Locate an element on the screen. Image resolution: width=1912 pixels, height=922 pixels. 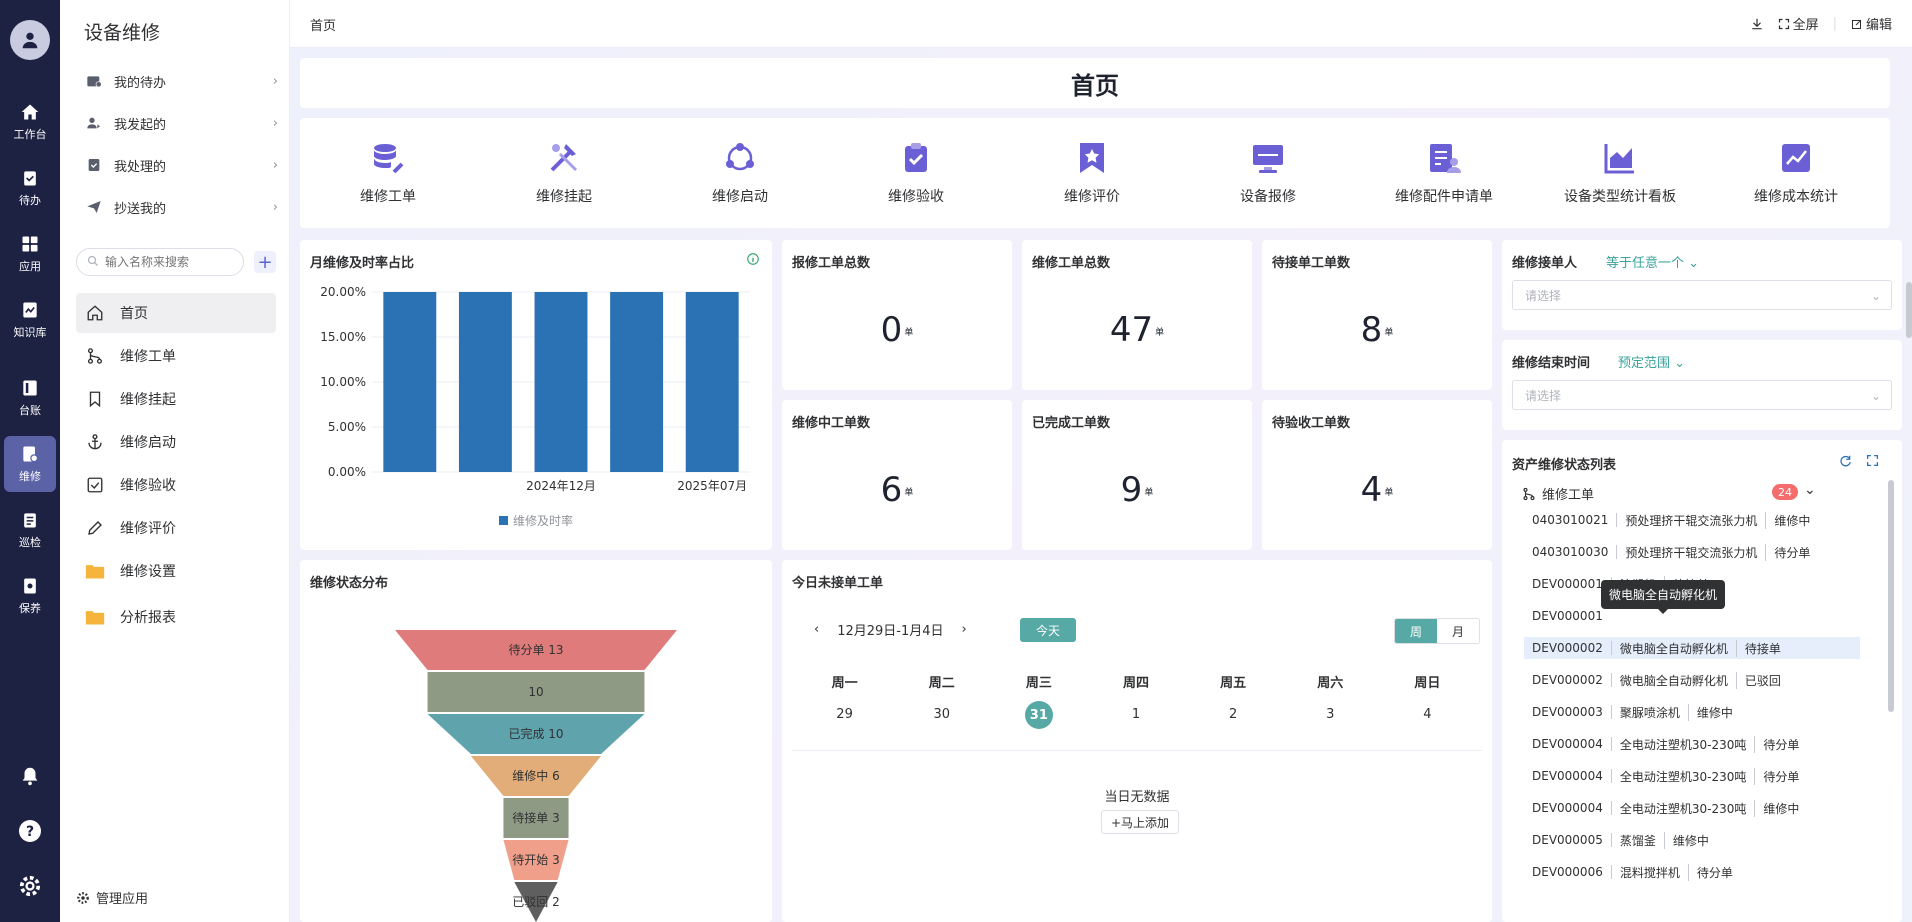
list-scrollbar is located at coordinates (1891, 596).